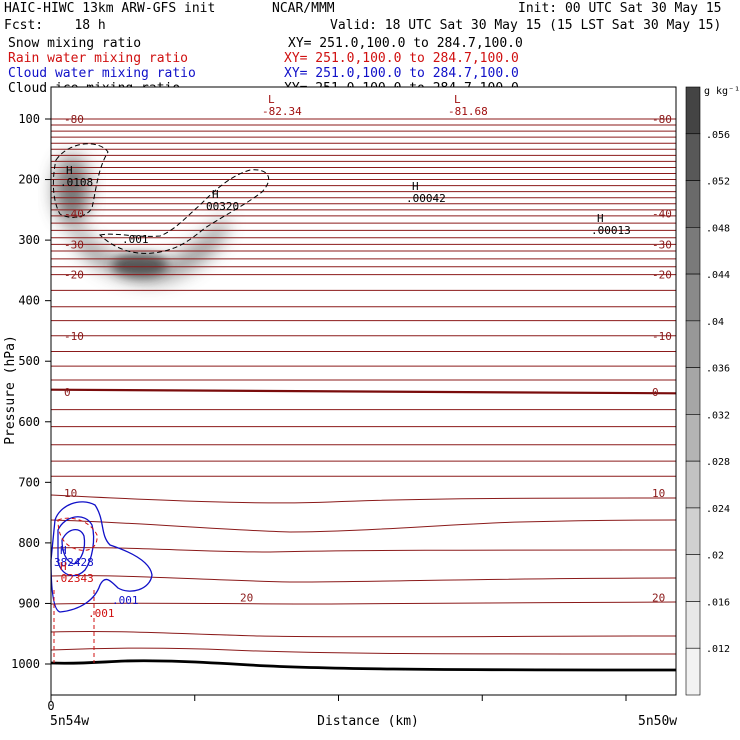 The height and width of the screenshot is (740, 740). What do you see at coordinates (50, 706) in the screenshot?
I see `x-tick-zero: 0` at bounding box center [50, 706].